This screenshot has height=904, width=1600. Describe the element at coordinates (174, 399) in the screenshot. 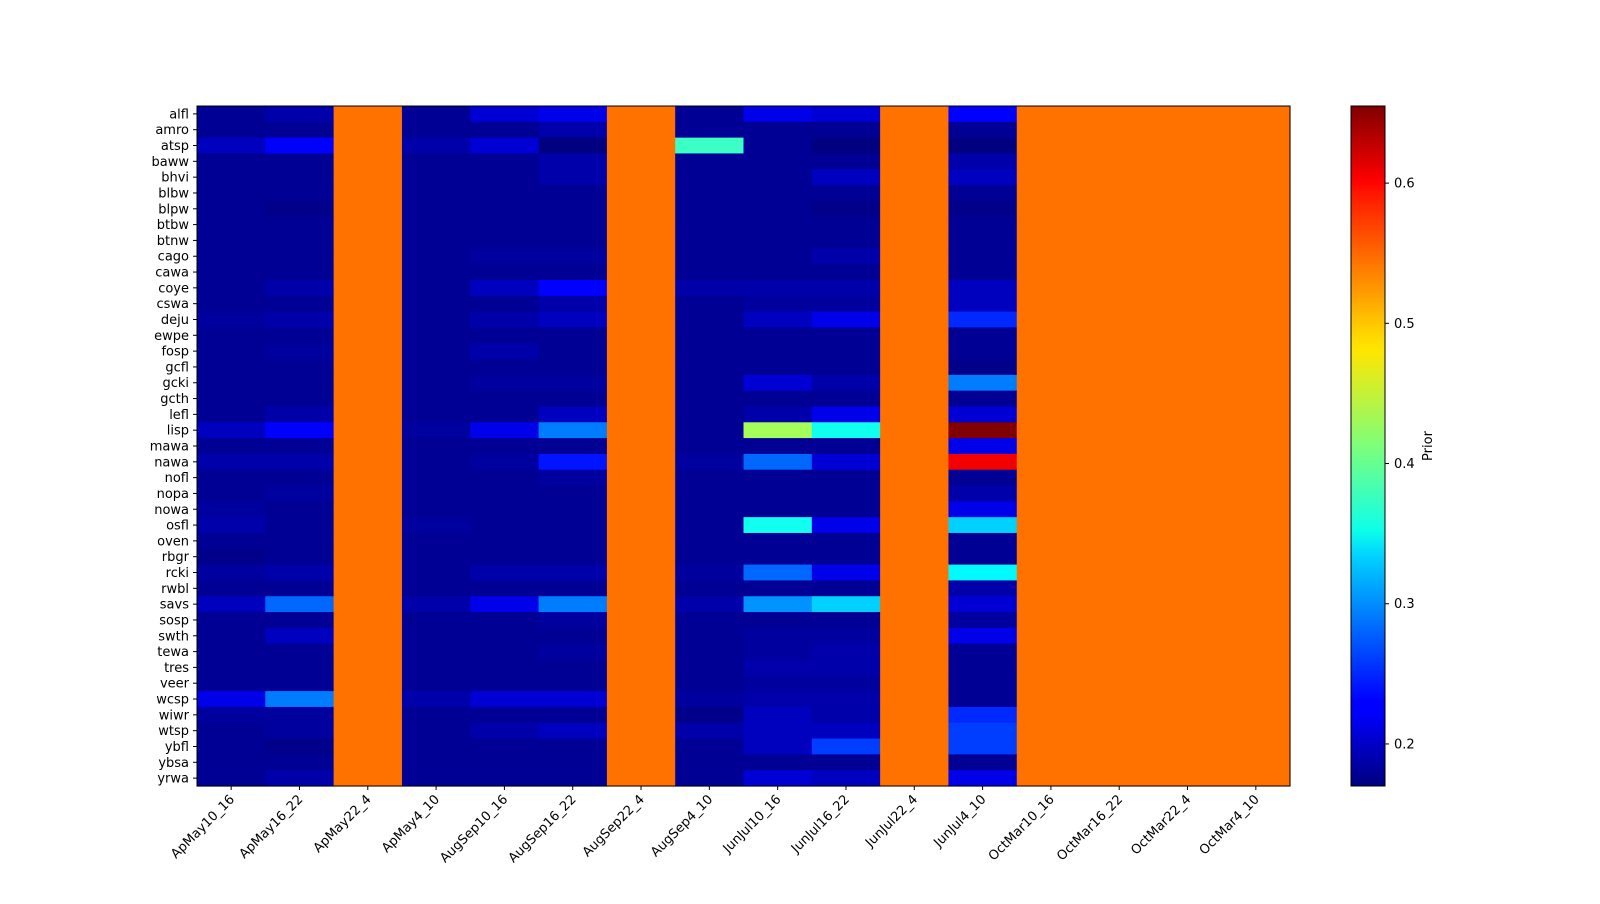

I see `y-tick-label: gcth` at that location.